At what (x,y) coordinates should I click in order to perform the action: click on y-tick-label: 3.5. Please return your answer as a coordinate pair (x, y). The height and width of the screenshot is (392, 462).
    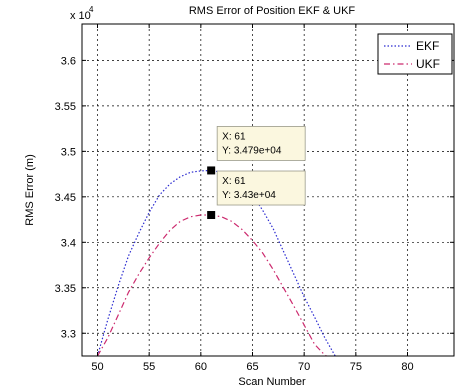
    Looking at the image, I should click on (68, 152).